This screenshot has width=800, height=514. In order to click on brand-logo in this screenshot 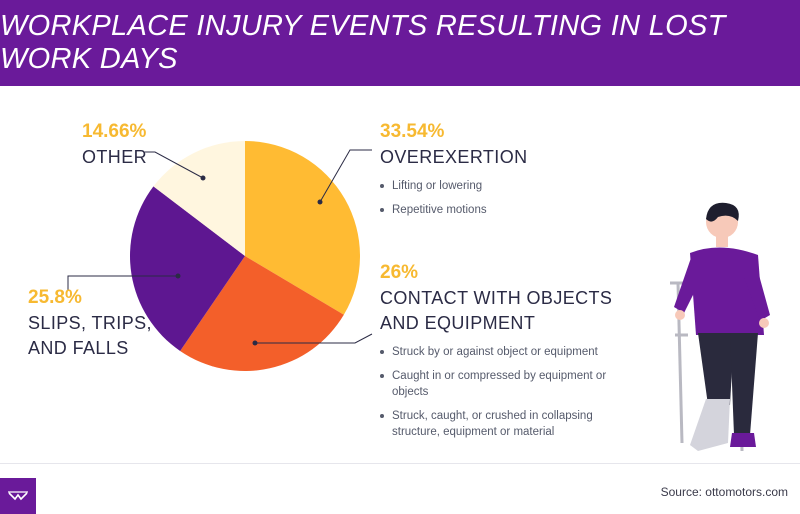, I will do `click(18, 496)`.